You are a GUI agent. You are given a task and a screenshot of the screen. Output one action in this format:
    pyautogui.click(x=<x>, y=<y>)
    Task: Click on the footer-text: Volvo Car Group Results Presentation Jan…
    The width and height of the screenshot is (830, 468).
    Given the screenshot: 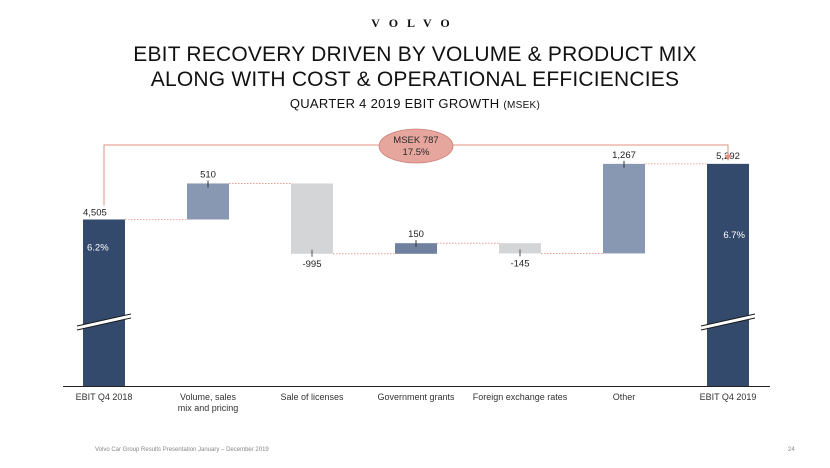 What is the action you would take?
    pyautogui.click(x=182, y=450)
    